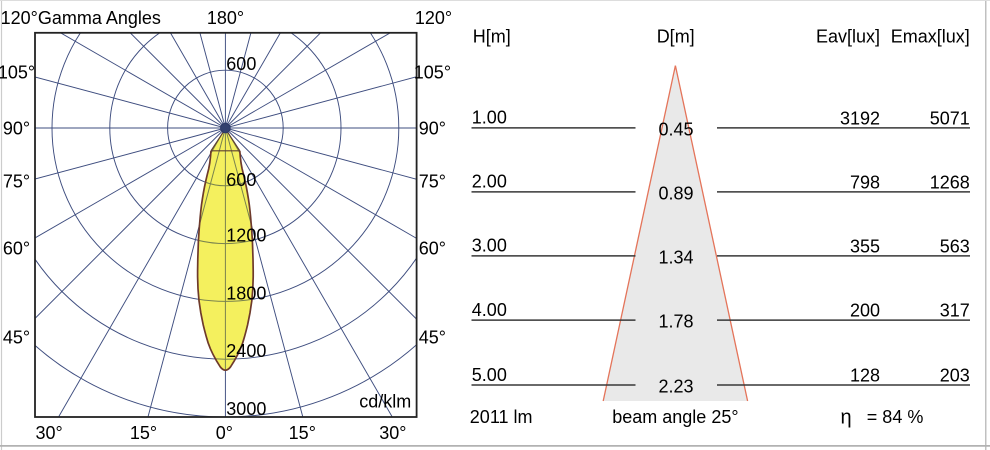  What do you see at coordinates (246, 409) in the screenshot?
I see `svg-text: 3000` at bounding box center [246, 409].